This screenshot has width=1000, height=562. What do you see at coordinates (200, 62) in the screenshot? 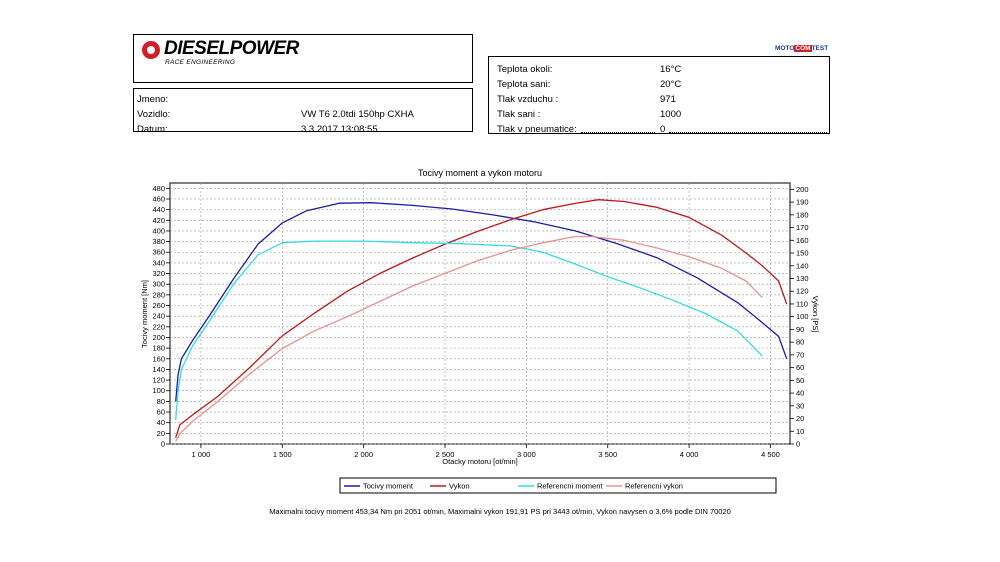
I see `logo-subtext: RACE ENGINEERING` at bounding box center [200, 62].